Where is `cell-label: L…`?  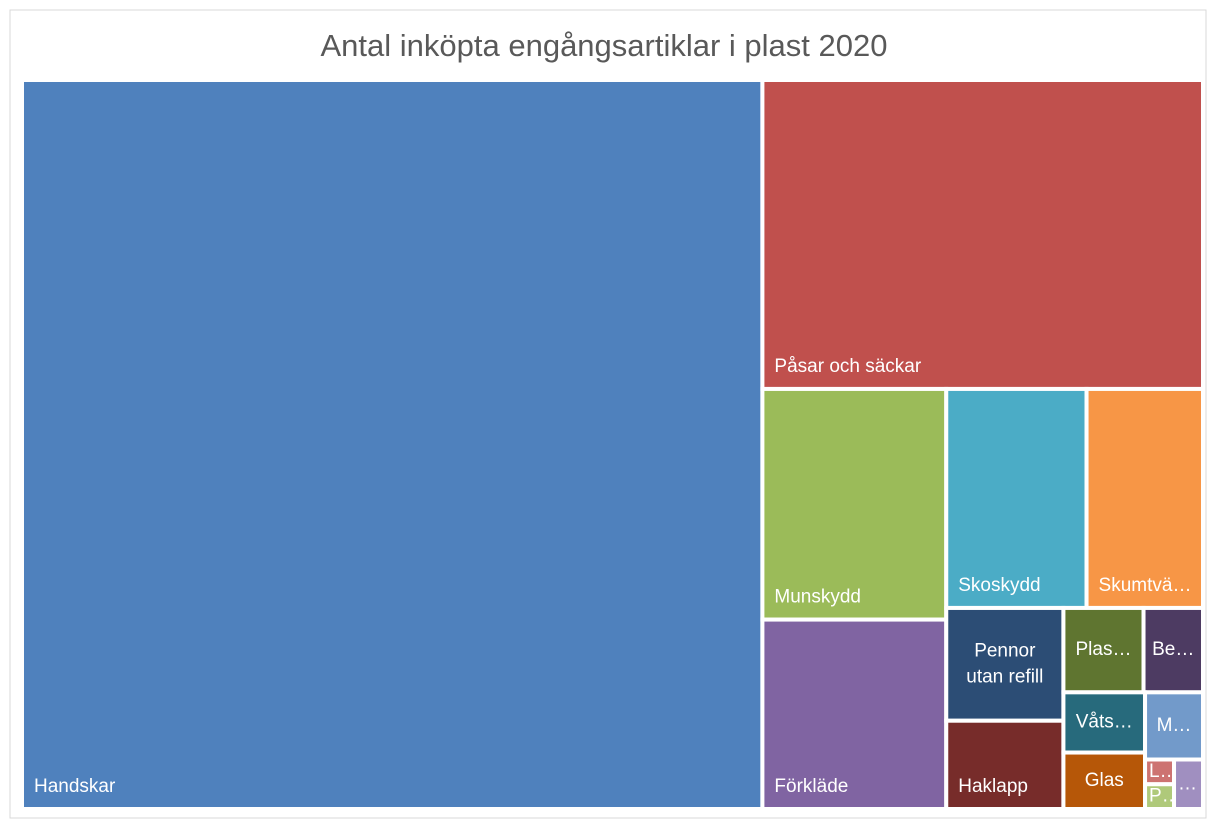
cell-label: L… is located at coordinates (1164, 771).